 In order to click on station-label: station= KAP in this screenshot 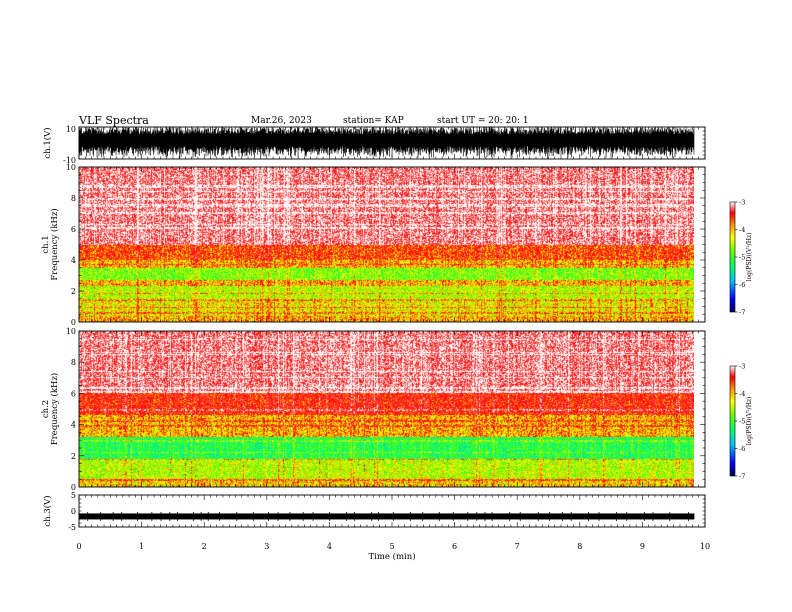, I will do `click(373, 121)`.